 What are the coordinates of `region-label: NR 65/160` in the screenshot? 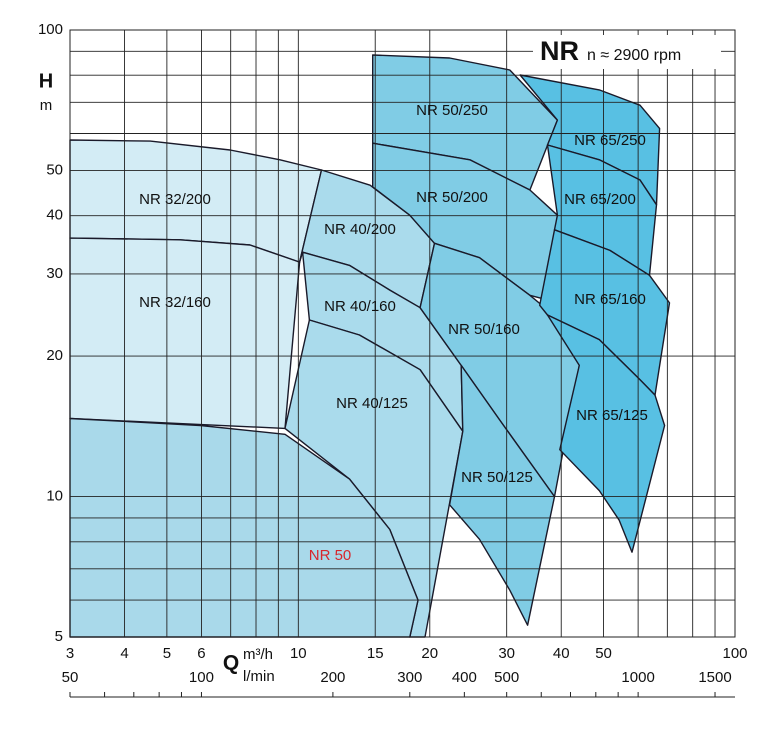 It's located at (610, 299).